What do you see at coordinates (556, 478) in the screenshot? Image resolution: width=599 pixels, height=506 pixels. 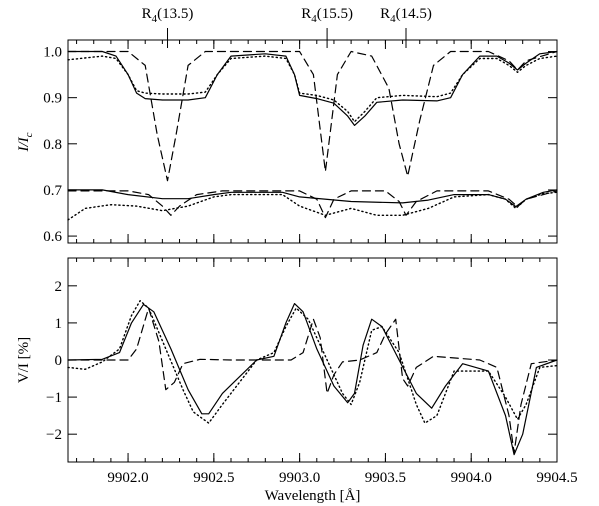 I see `x-tick-label: 9904.5` at bounding box center [556, 478].